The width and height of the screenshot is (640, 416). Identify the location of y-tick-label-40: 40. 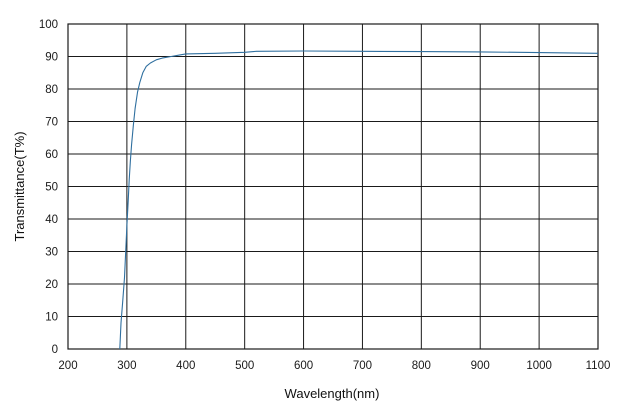
(51, 220).